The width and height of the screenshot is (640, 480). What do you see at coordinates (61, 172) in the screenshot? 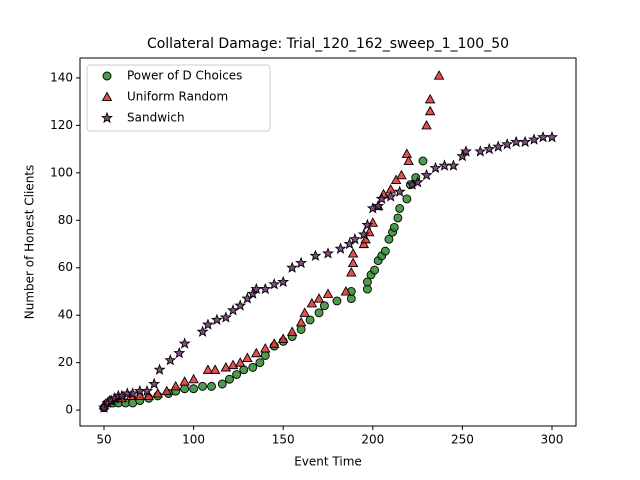
I see `y-tick-label: 100` at bounding box center [61, 172].